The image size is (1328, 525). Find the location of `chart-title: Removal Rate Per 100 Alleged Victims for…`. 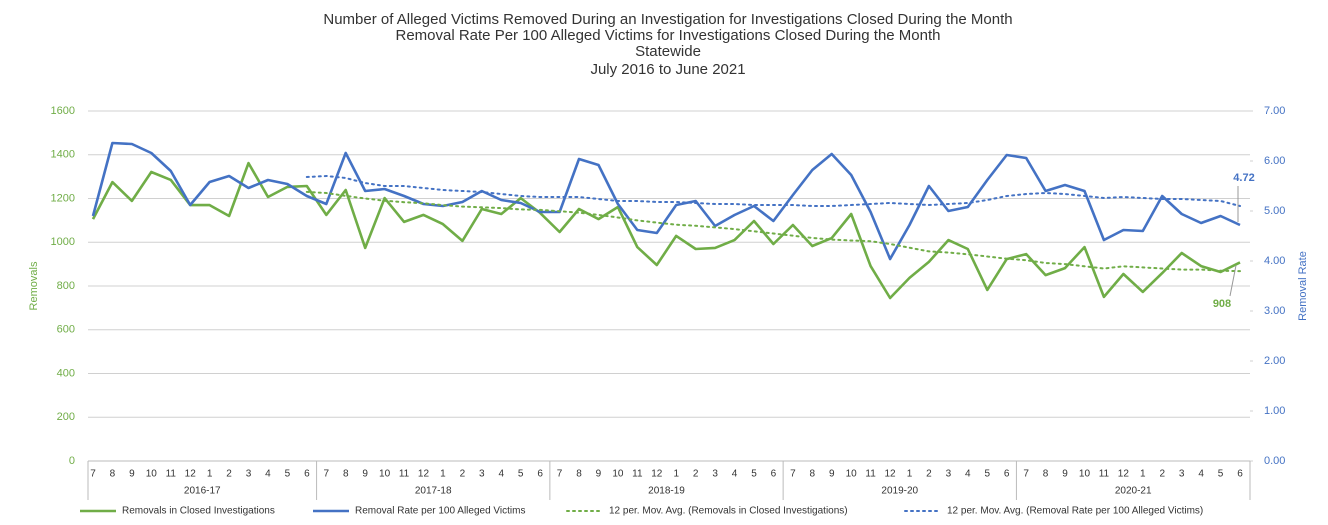

chart-title: Removal Rate Per 100 Alleged Victims for… is located at coordinates (667, 35).